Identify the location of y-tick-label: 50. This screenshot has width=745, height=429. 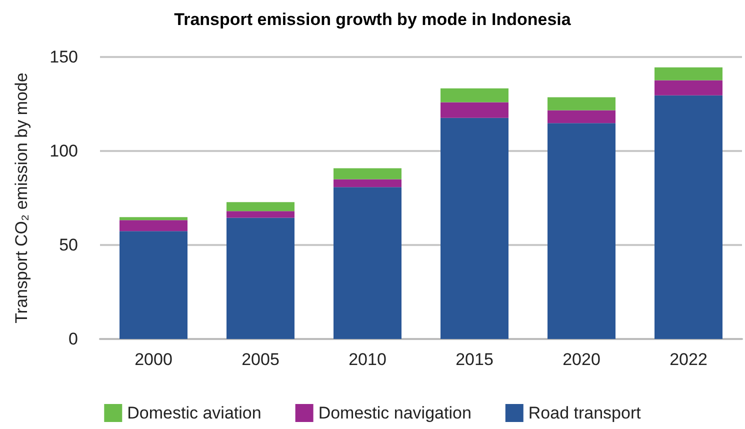
(68, 245).